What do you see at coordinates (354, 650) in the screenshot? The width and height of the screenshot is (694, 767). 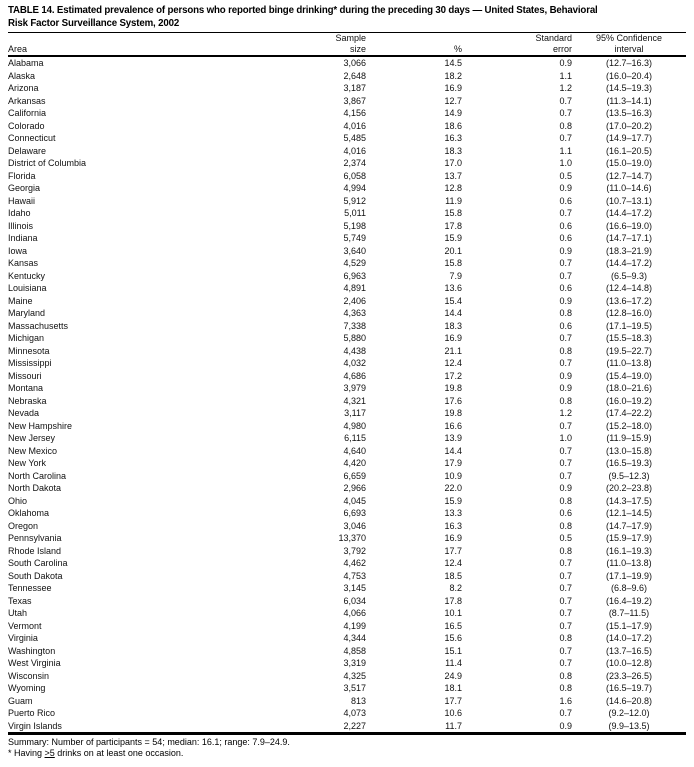 I see `sample-size-cell: 4,858` at bounding box center [354, 650].